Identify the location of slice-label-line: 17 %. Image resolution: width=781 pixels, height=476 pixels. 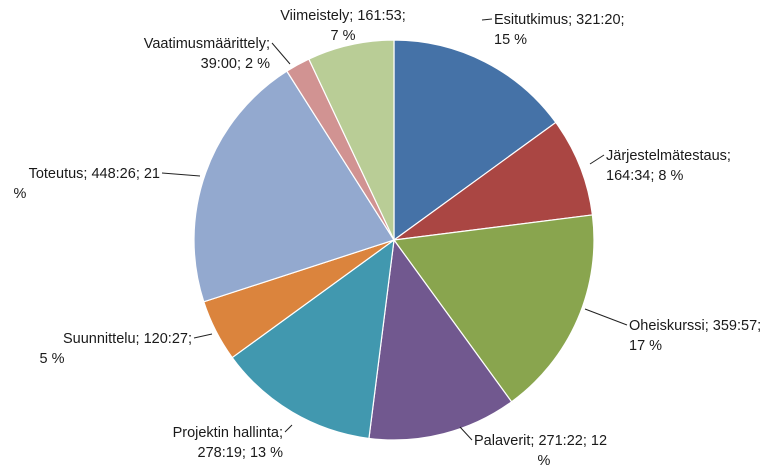
(645, 346).